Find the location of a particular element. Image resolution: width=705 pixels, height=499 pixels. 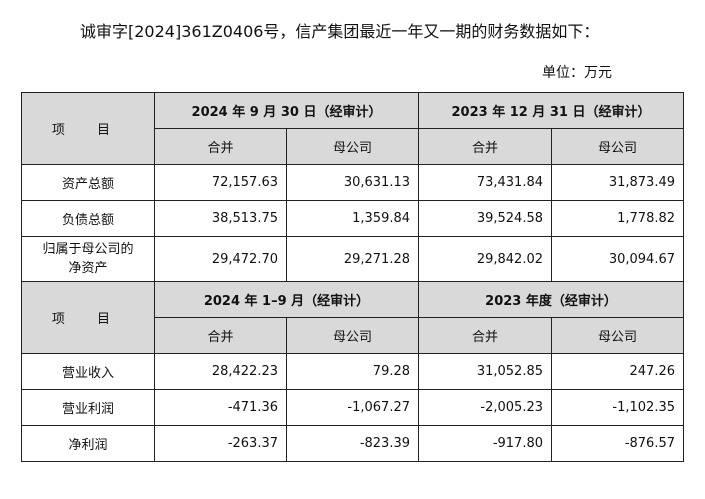

section1-subheader-row: 合并 母公司 合并 母公司 is located at coordinates (353, 146).